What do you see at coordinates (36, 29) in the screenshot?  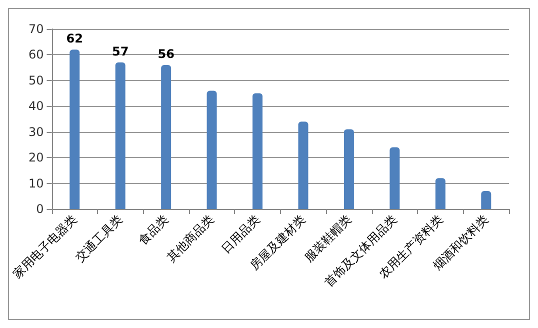 I see `y-tick-label: 70` at bounding box center [36, 29].